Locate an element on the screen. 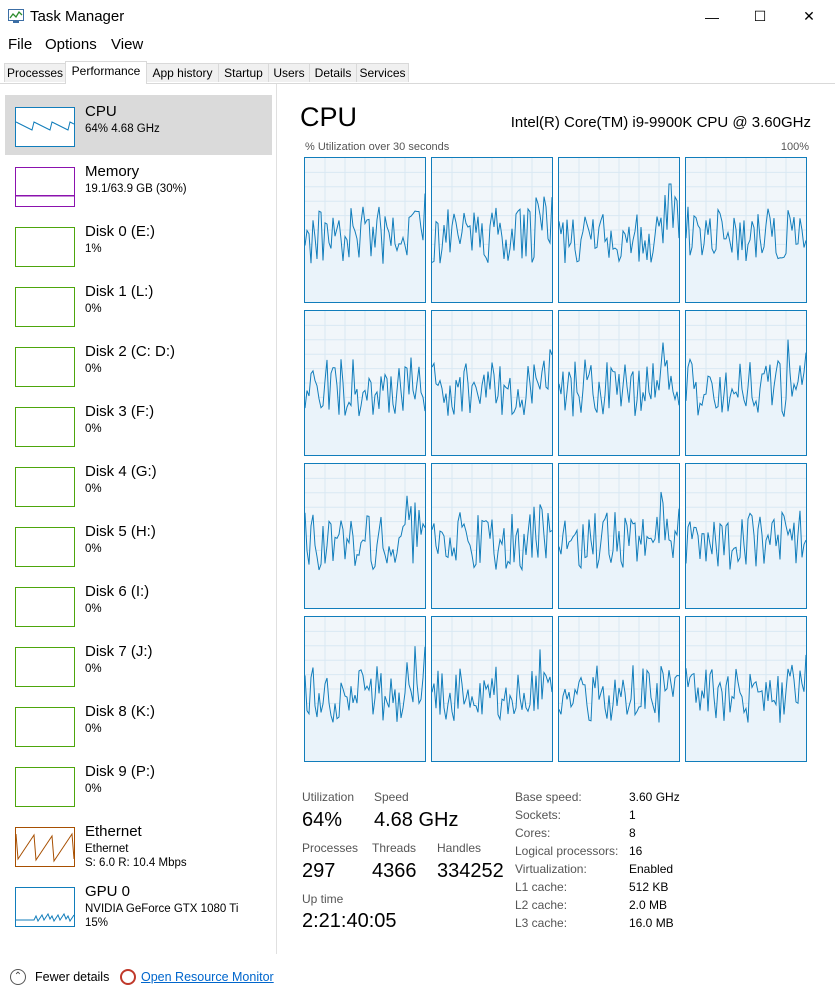 The height and width of the screenshot is (1003, 835). sidebar-item-name: Memory is located at coordinates (112, 171).